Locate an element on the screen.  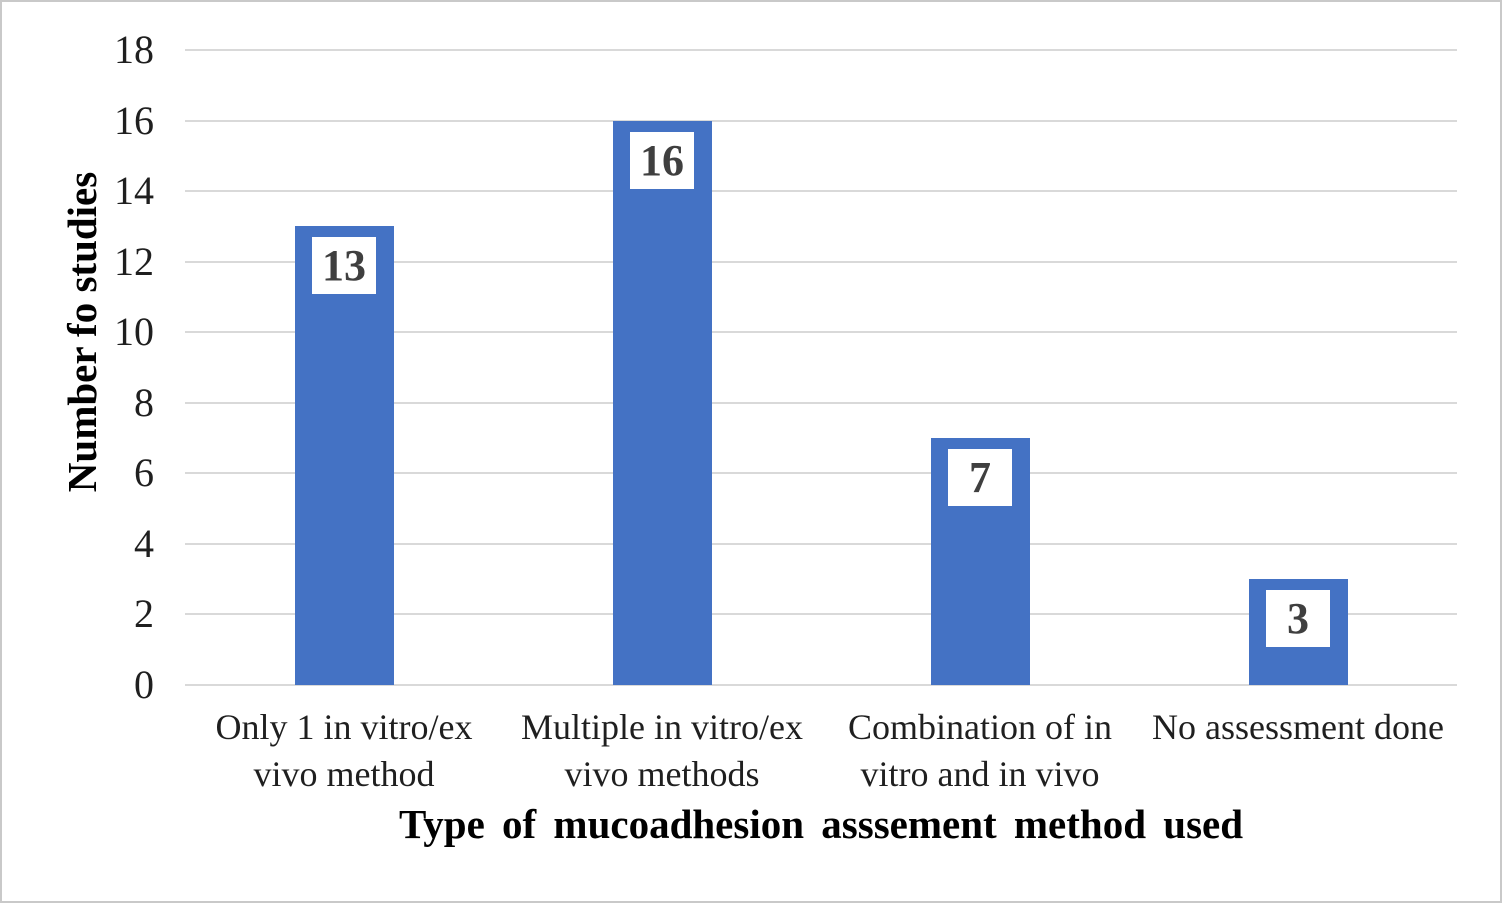
category-label-line: Combination of in is located at coordinates (980, 727).